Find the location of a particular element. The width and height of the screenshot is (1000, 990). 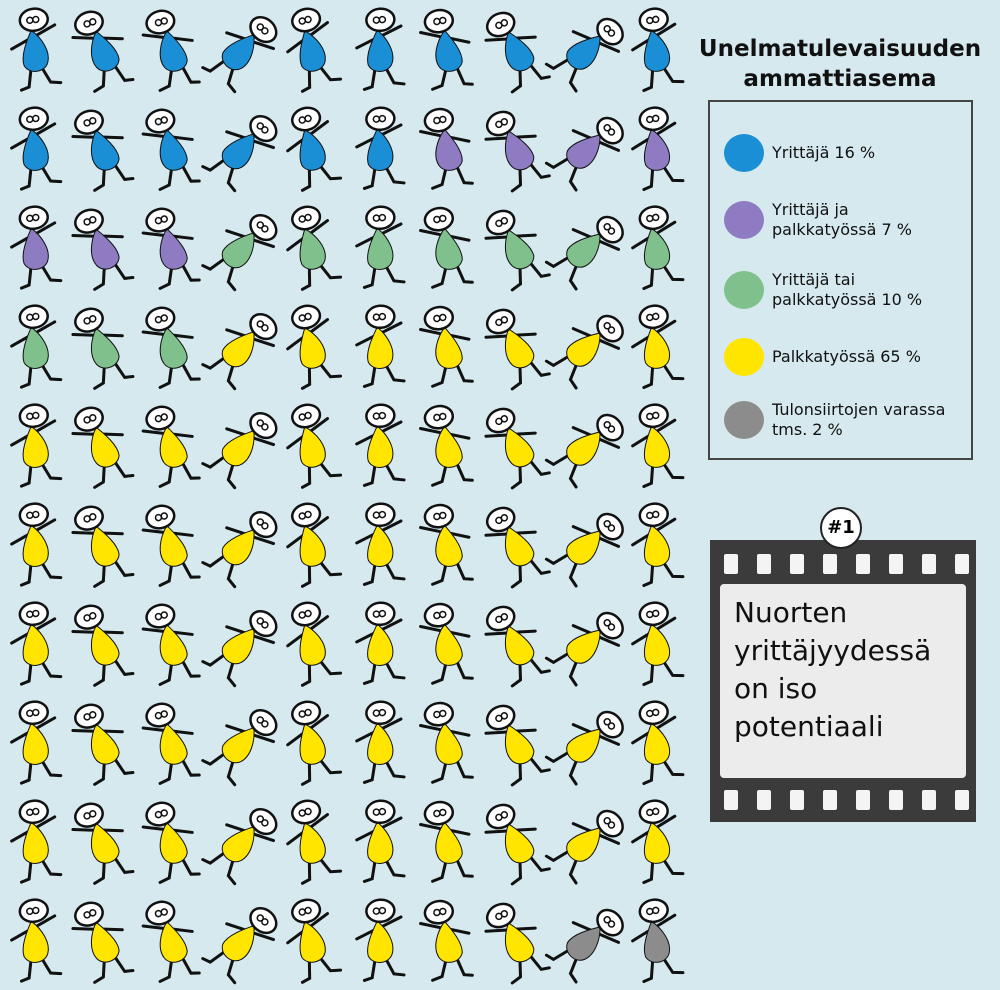

legend-value: 2 % is located at coordinates (827, 429).